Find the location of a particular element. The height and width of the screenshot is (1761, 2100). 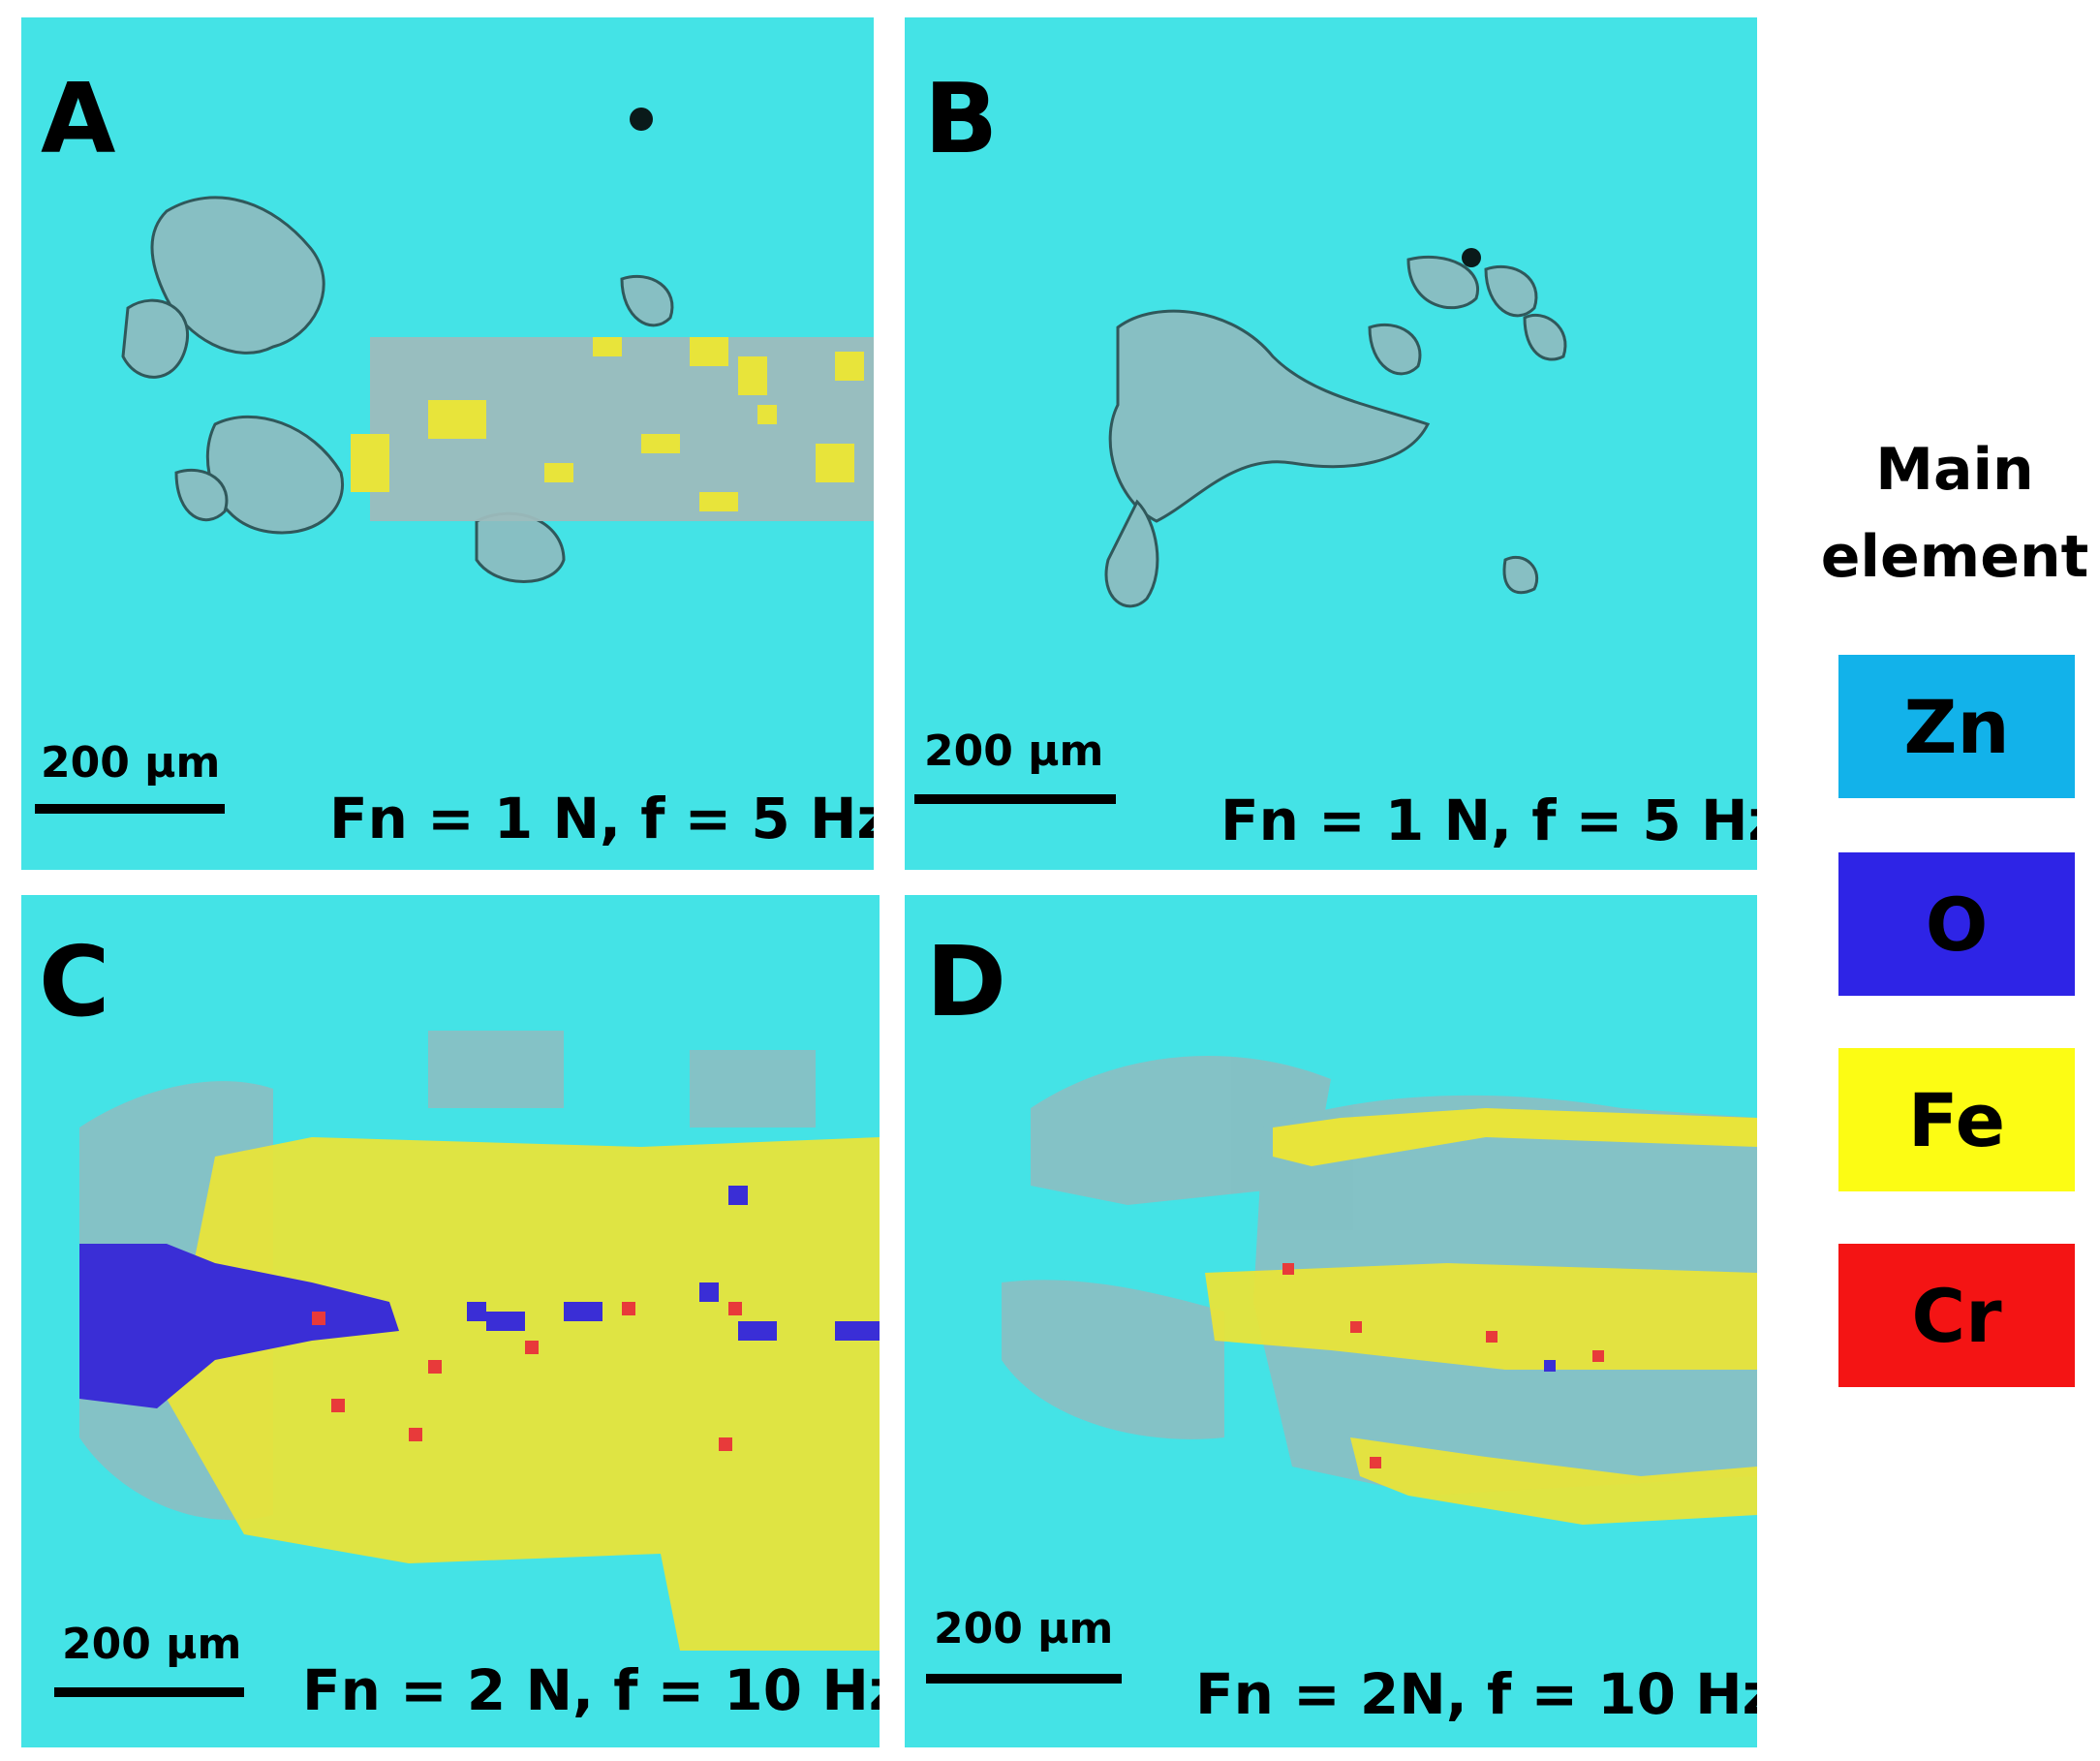

eds-map-b is located at coordinates (1335, 428).